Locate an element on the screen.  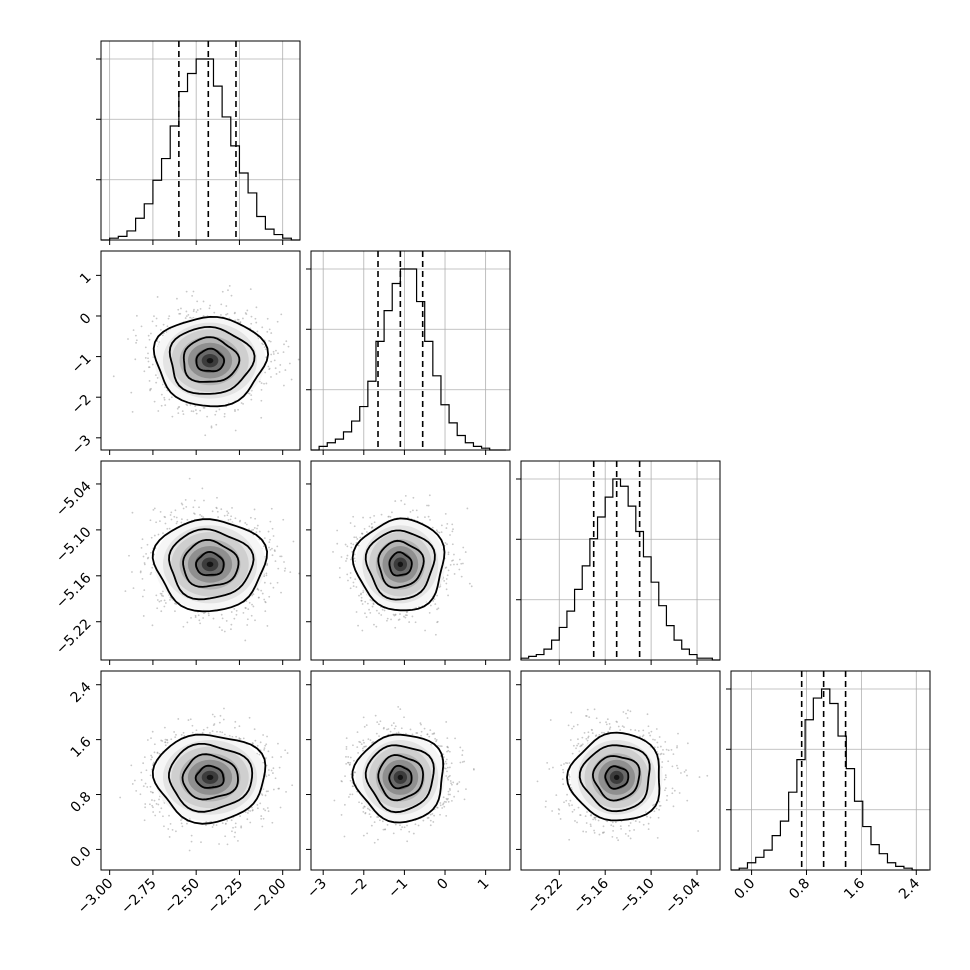
y-tick-label-3-1: 0.8 is located at coordinates (81, 802).